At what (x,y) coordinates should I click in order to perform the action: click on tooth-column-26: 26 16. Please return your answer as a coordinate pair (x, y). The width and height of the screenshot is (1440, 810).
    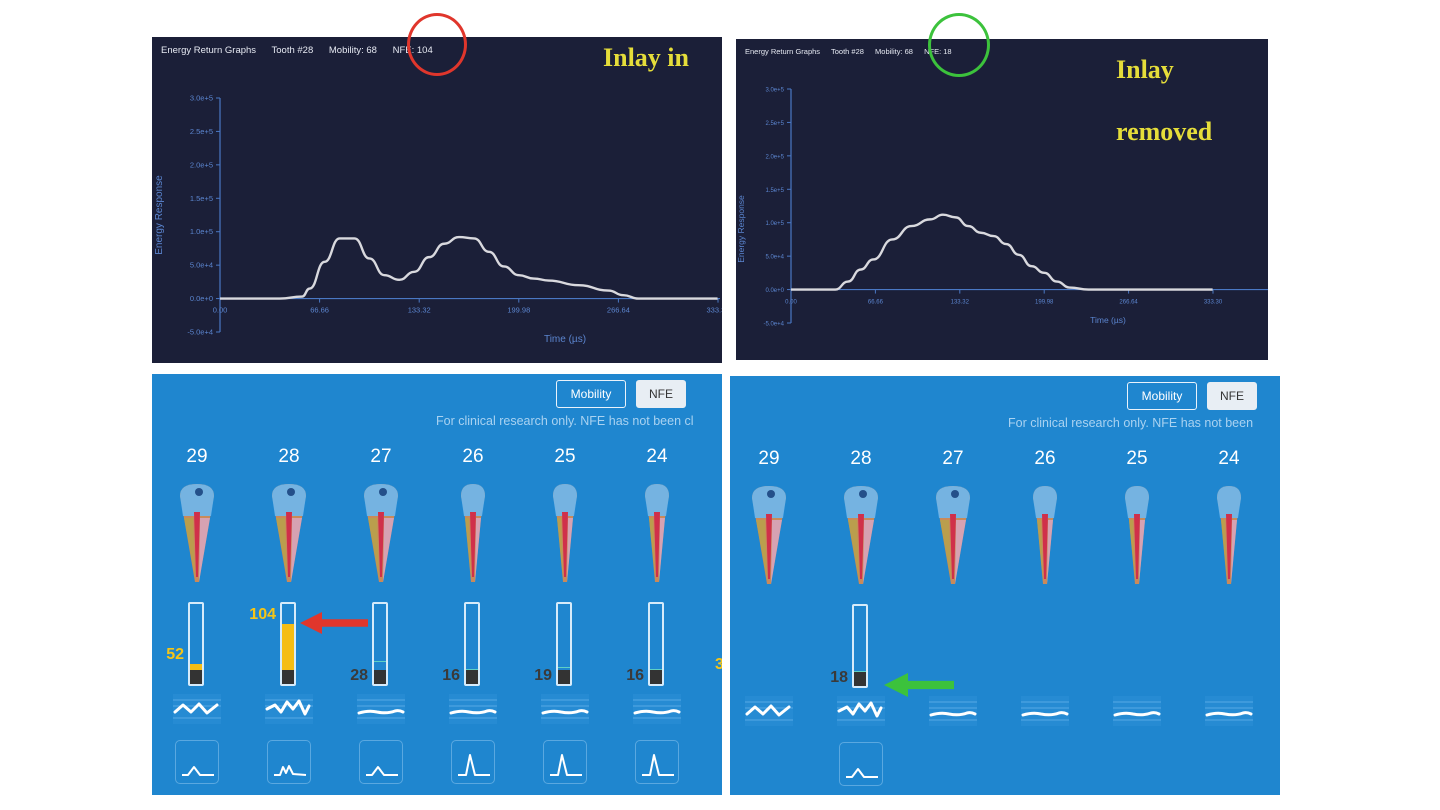
    Looking at the image, I should click on (473, 584).